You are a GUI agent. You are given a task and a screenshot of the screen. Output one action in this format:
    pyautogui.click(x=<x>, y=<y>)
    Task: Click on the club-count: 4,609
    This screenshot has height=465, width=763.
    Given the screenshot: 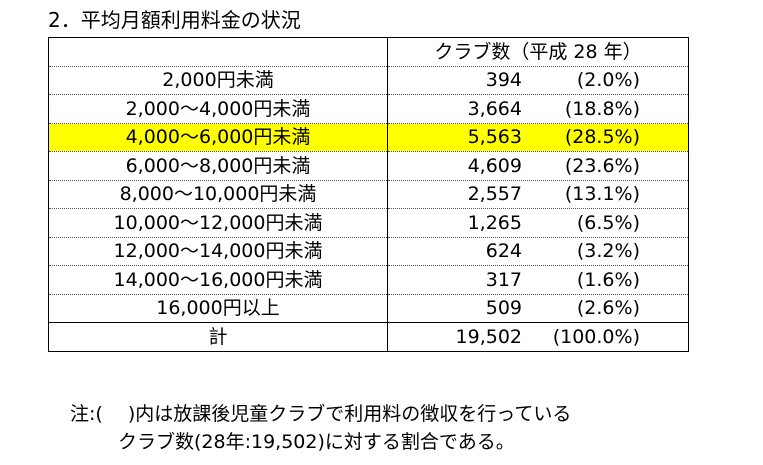 What is the action you would take?
    pyautogui.click(x=494, y=165)
    